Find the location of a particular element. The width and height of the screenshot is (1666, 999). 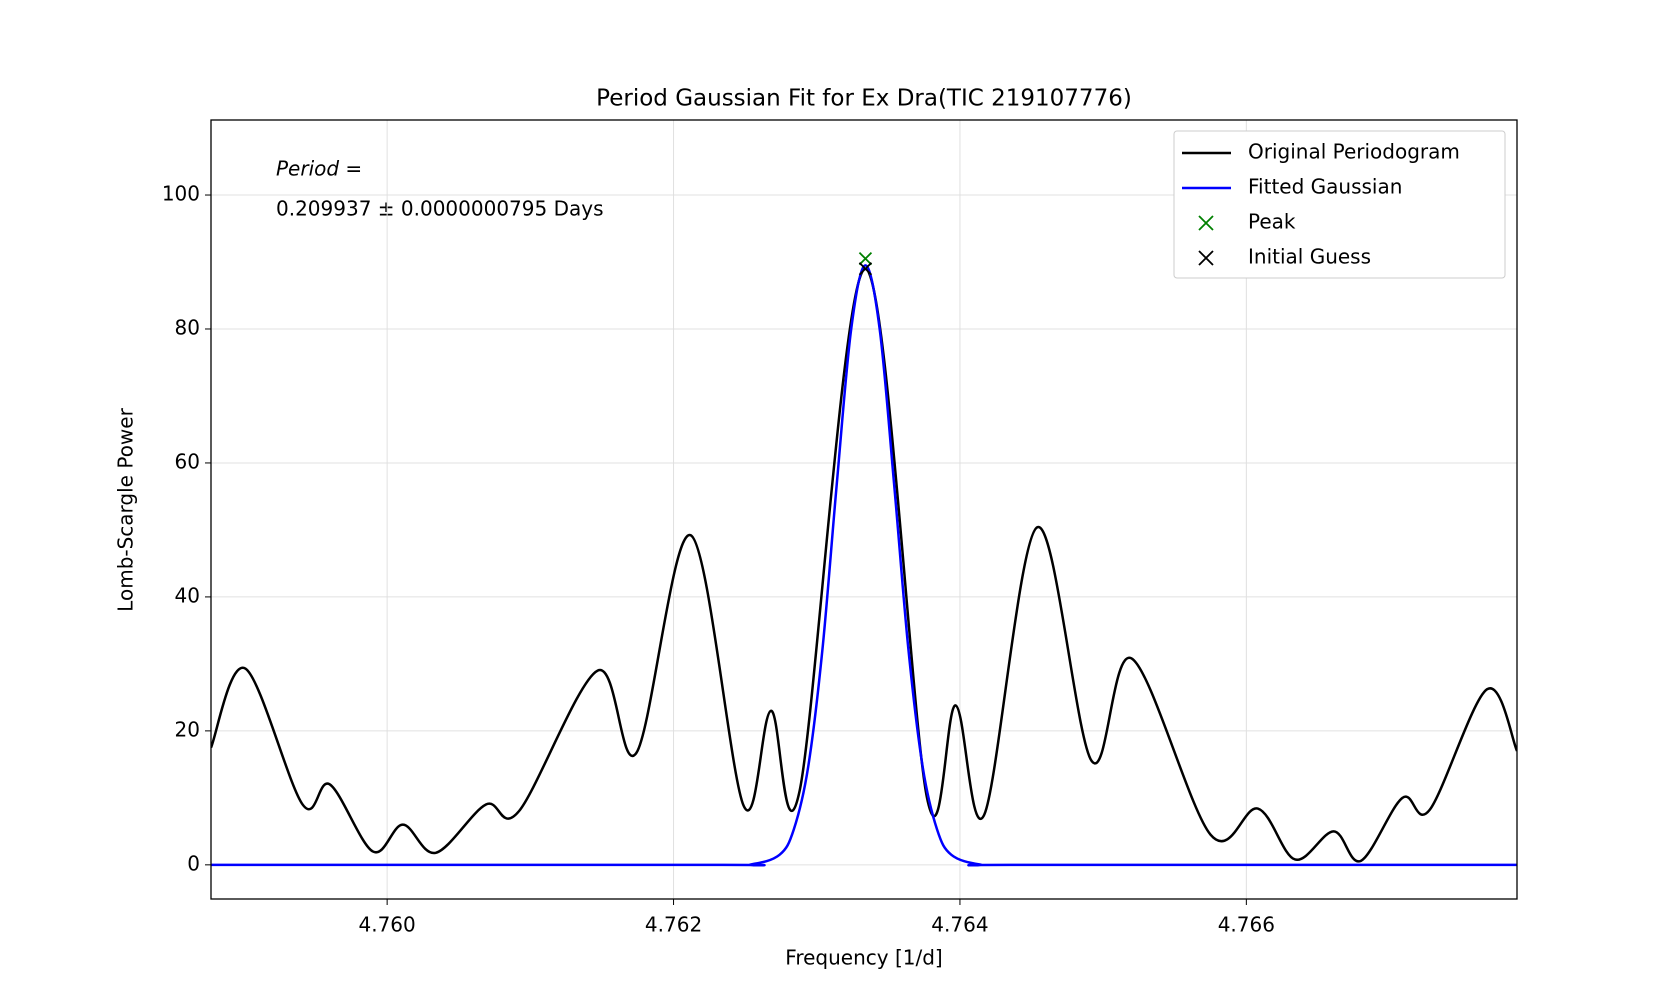

x-tick-label: 4.766 is located at coordinates (1246, 925).